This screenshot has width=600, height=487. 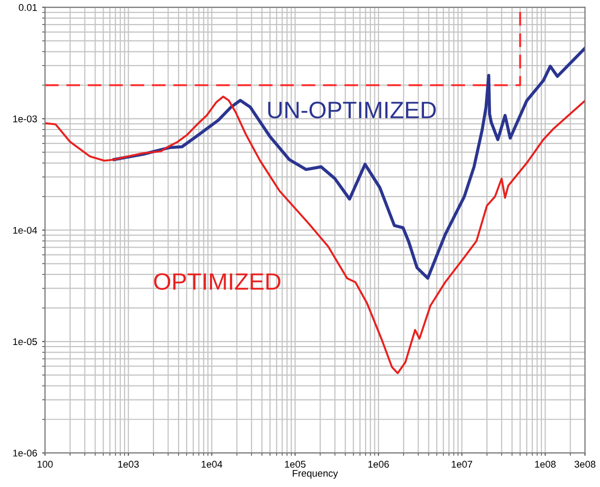 What do you see at coordinates (27, 7) in the screenshot?
I see `y-tick-label: 0.01` at bounding box center [27, 7].